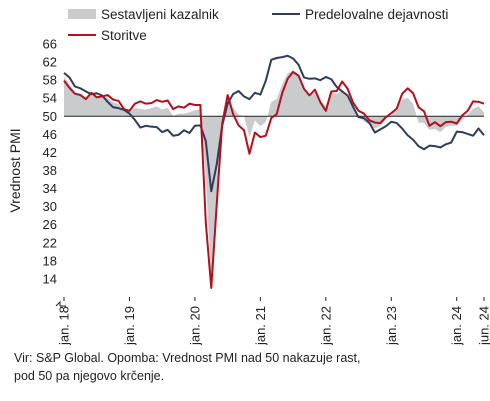  Describe the element at coordinates (124, 35) in the screenshot. I see `legend-label: Storitve` at that location.